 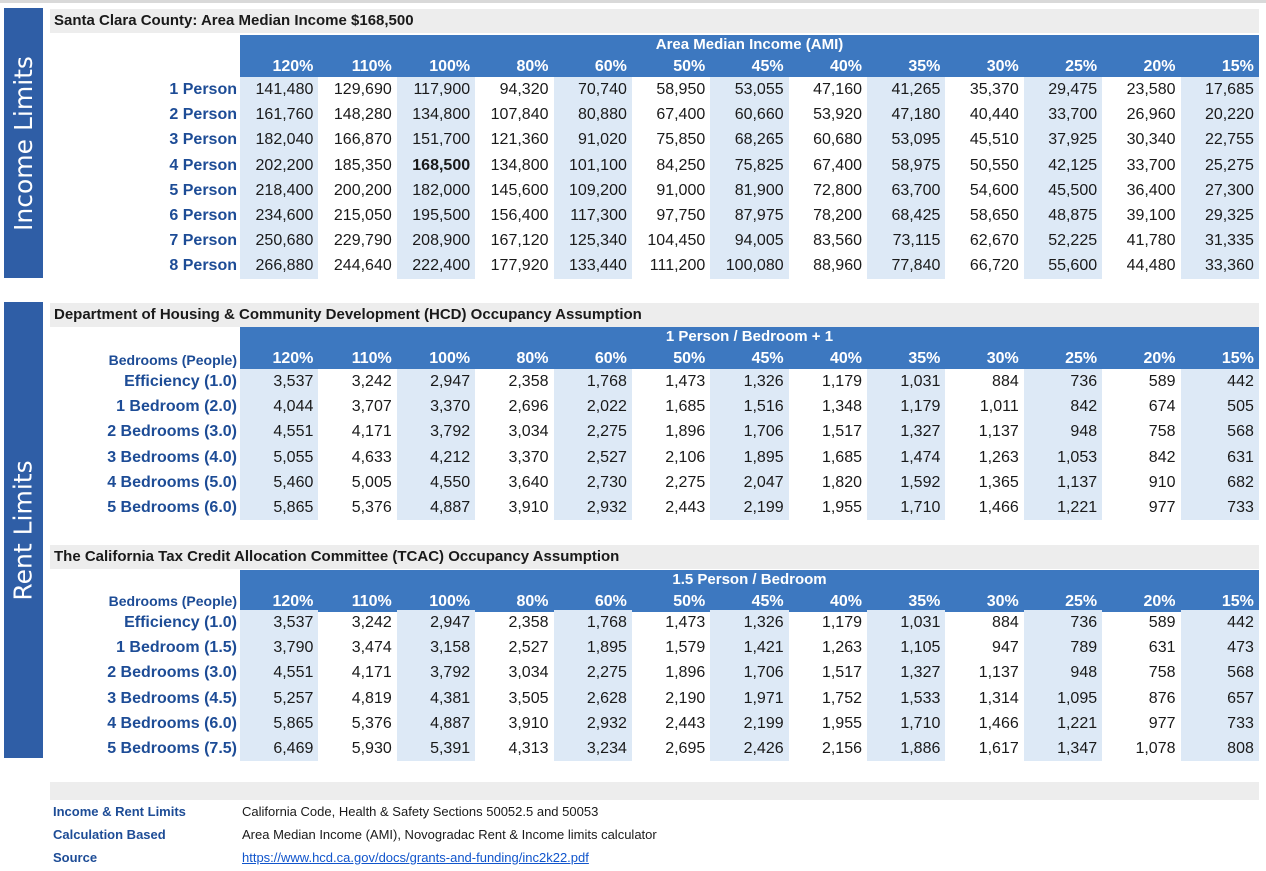 I want to click on table-cell: 125,340, so click(x=592, y=241).